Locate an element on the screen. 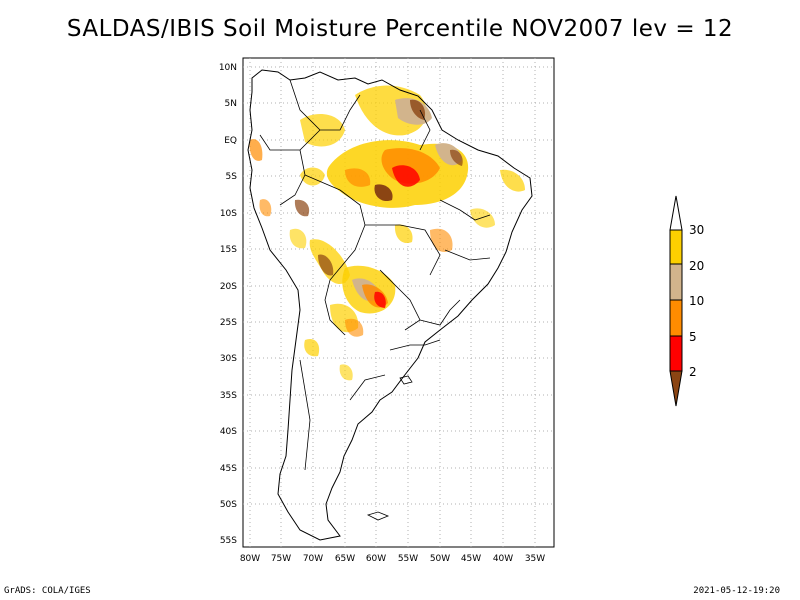 The height and width of the screenshot is (600, 800). lat-label: 55S is located at coordinates (228, 541).